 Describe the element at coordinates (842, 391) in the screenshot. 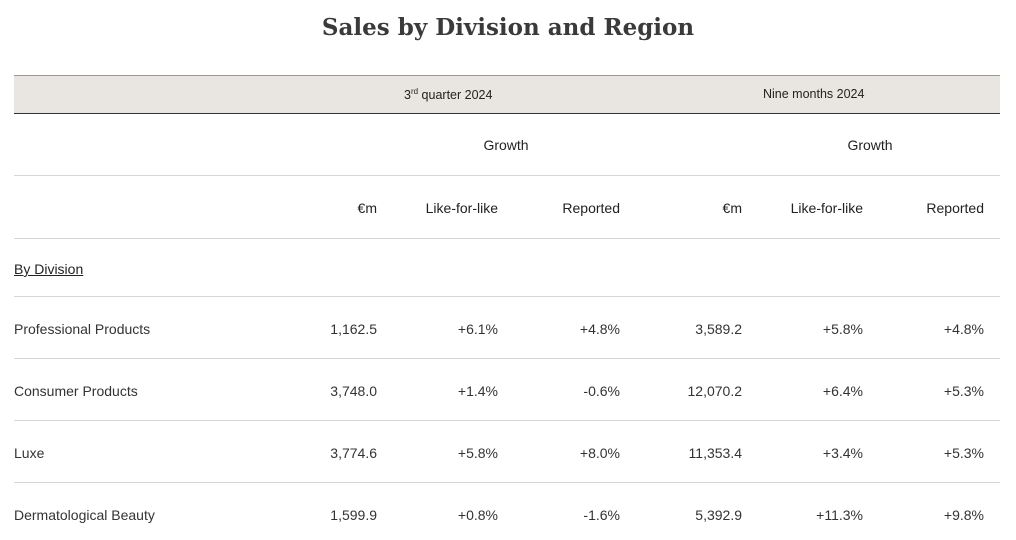

I see `table-cell: +6.4%` at that location.